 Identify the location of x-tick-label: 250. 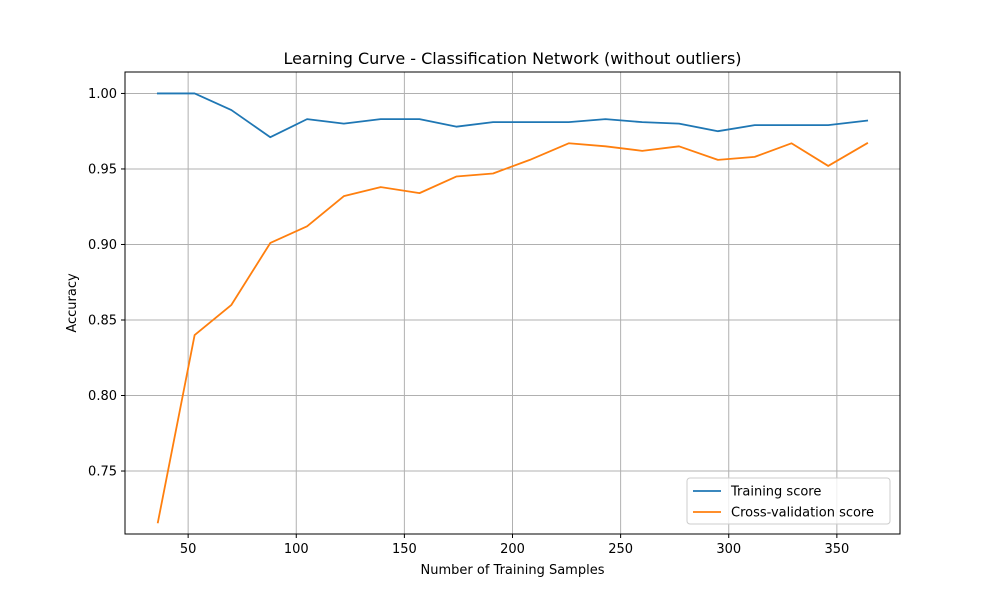
(620, 549).